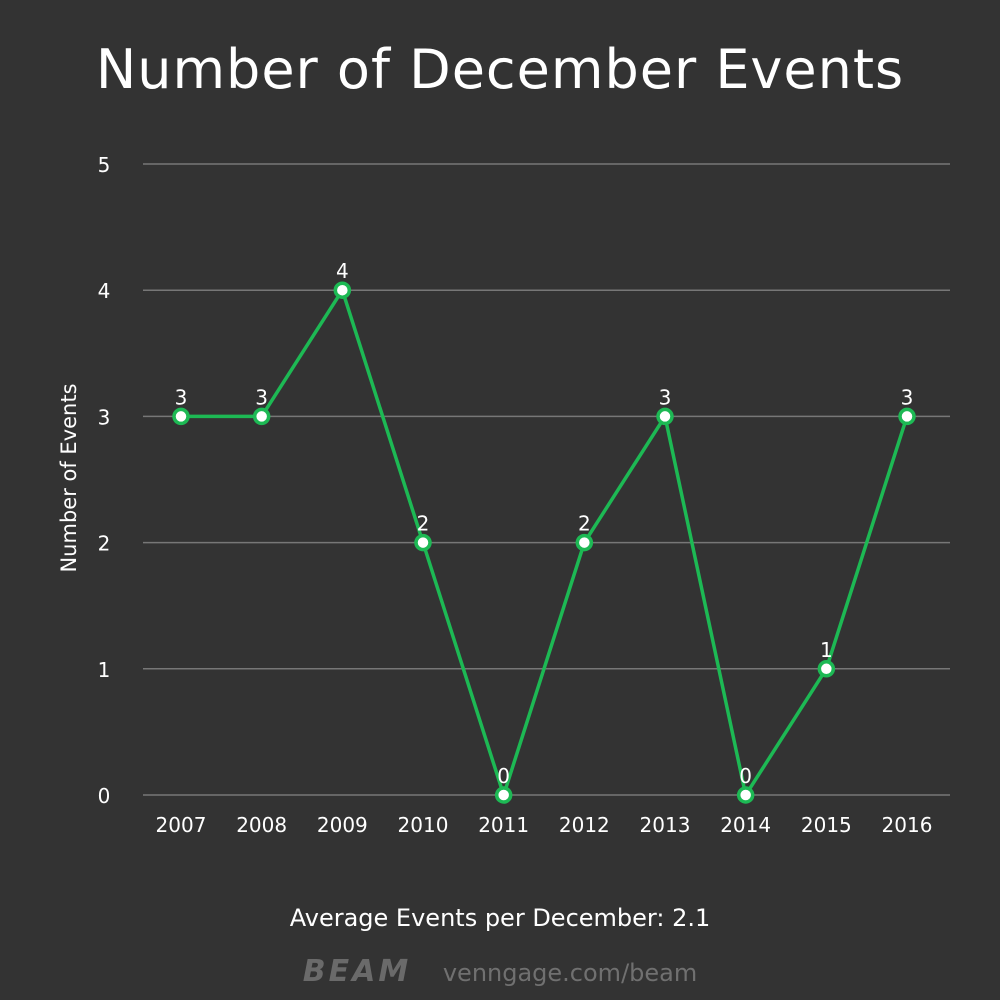  Describe the element at coordinates (261, 825) in the screenshot. I see `x-tick-label: 2008` at that location.